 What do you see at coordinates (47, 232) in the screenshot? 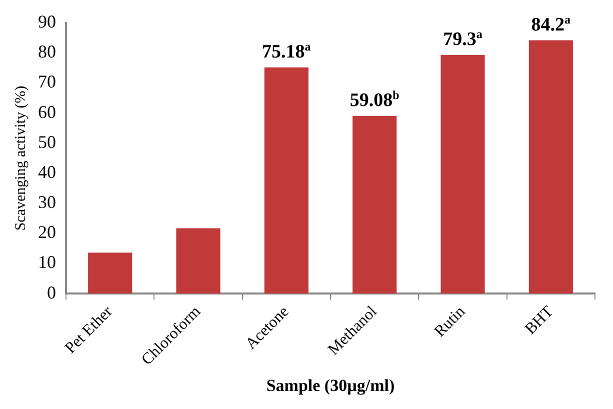
I see `y-tick-label: 20` at bounding box center [47, 232].